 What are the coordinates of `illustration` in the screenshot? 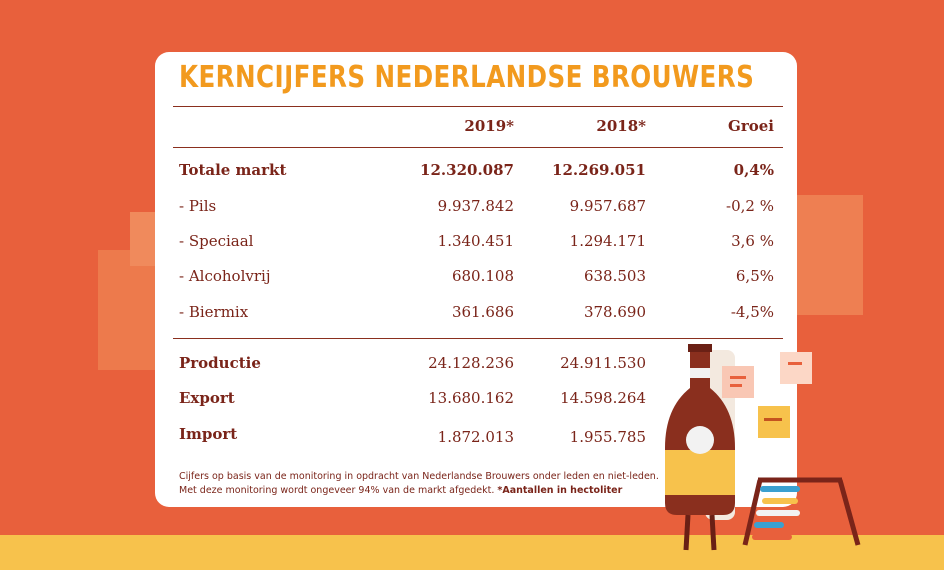 It's located at (763, 447).